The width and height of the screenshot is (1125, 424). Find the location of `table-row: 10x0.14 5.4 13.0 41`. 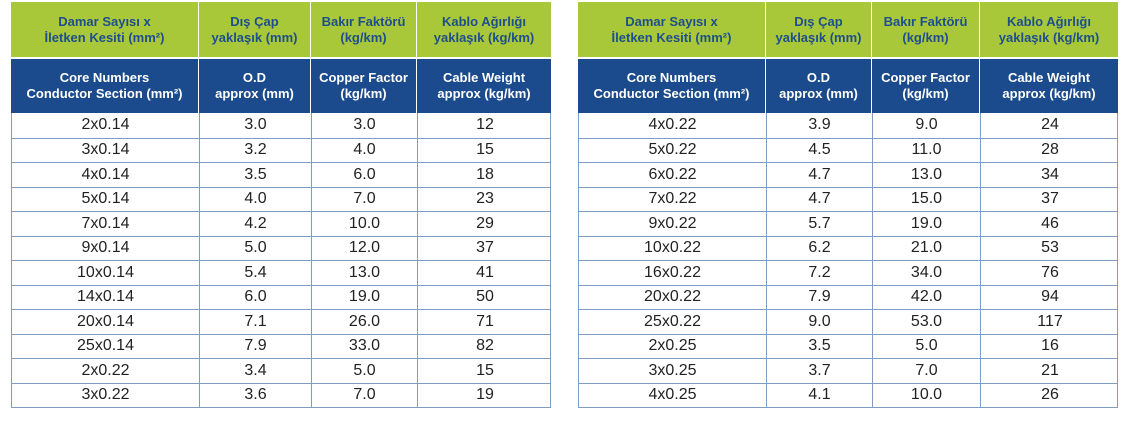

table-row: 10x0.14 5.4 13.0 41 is located at coordinates (281, 272).